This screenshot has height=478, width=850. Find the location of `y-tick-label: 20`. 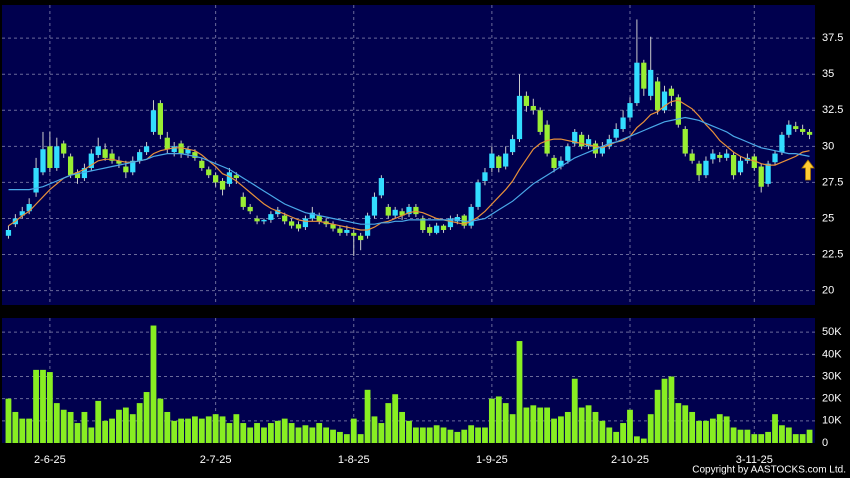

y-tick-label: 20 is located at coordinates (828, 290).